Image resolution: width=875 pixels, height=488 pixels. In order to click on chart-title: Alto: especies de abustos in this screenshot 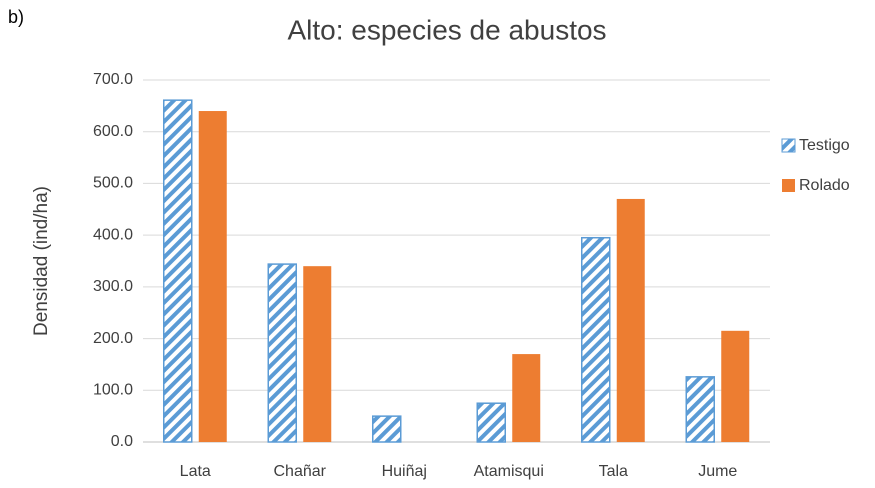, I will do `click(446, 29)`.